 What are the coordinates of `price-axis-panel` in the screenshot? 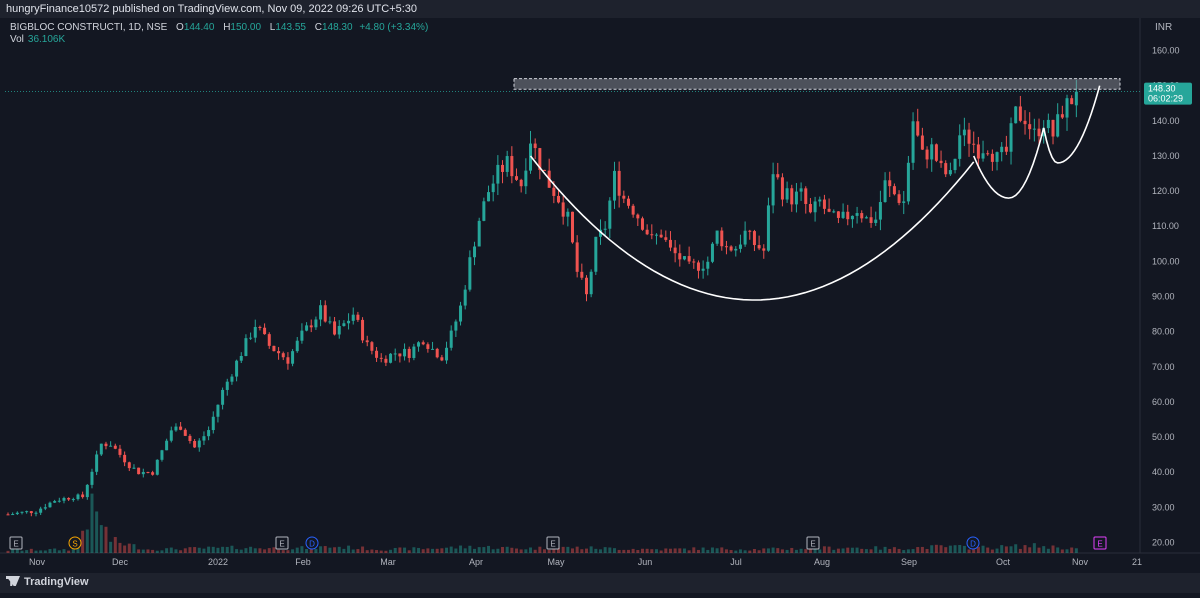 It's located at (1170, 295).